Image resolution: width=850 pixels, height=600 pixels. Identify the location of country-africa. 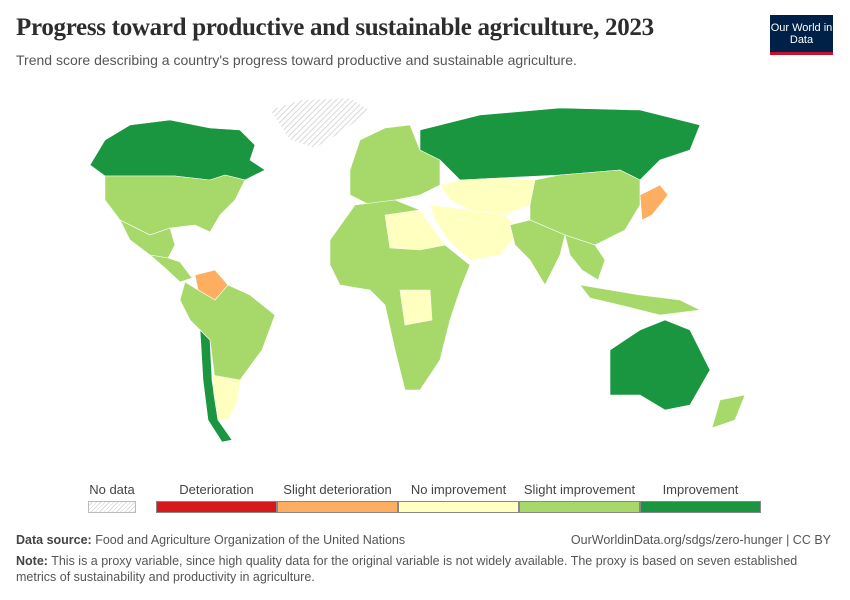
(400, 295).